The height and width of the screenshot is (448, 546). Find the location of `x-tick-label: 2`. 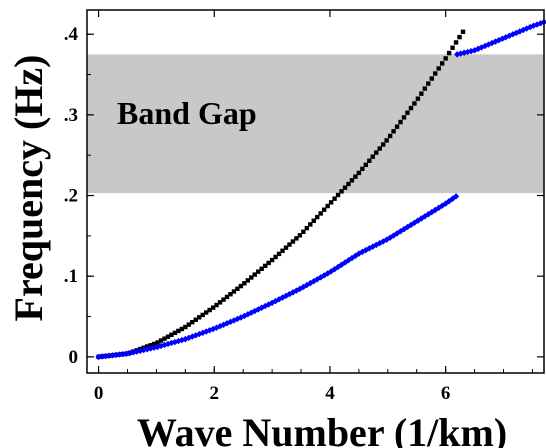

x-tick-label: 2 is located at coordinates (215, 393).